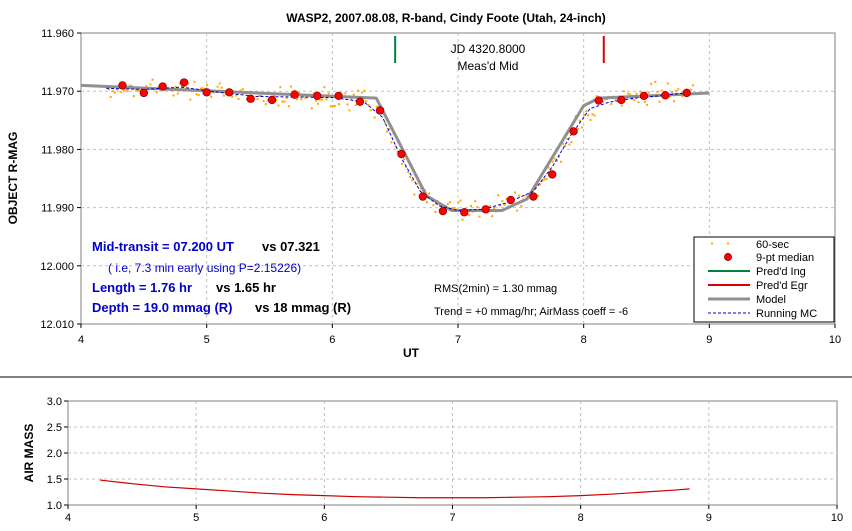 The width and height of the screenshot is (852, 531). Describe the element at coordinates (57, 209) in the screenshot. I see `y-tick-label: 11.990` at that location.